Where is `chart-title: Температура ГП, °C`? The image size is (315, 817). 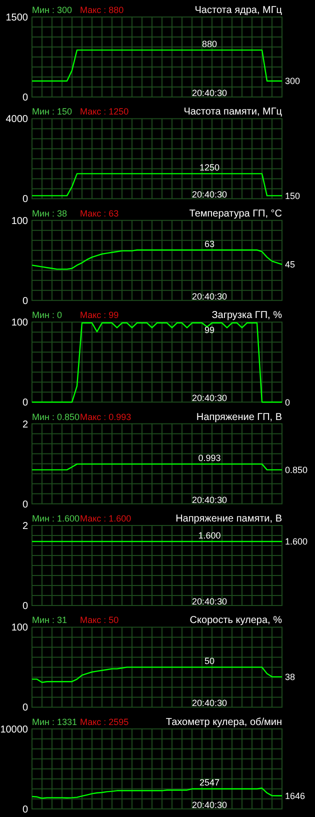 chart-title: Температура ГП, °C is located at coordinates (235, 214).